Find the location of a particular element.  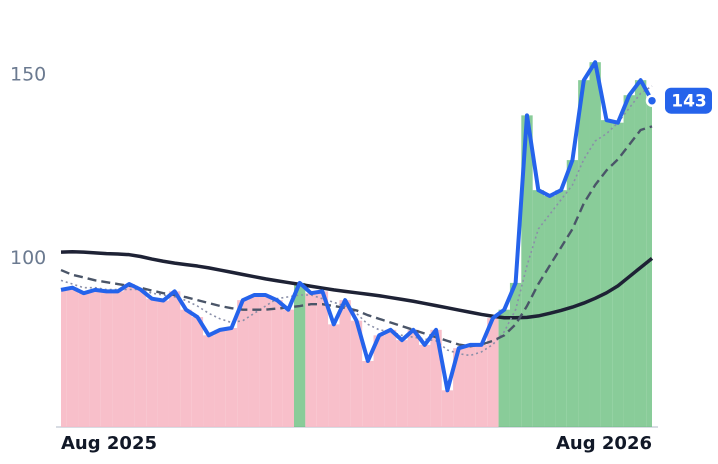

x-tick-label: Aug 2025 is located at coordinates (109, 443).